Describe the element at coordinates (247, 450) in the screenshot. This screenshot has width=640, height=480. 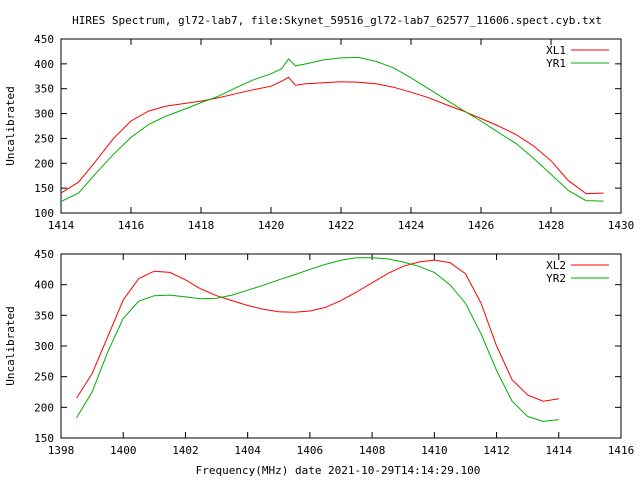
I see `x-tick-label: 1404` at that location.